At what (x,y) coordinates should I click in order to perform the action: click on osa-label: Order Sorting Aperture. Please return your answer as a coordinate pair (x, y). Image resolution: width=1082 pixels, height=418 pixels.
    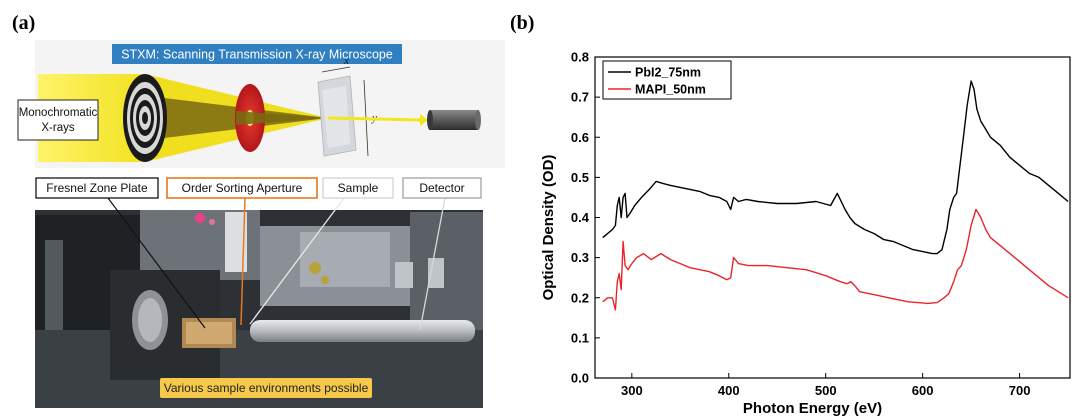
    Looking at the image, I should click on (242, 188).